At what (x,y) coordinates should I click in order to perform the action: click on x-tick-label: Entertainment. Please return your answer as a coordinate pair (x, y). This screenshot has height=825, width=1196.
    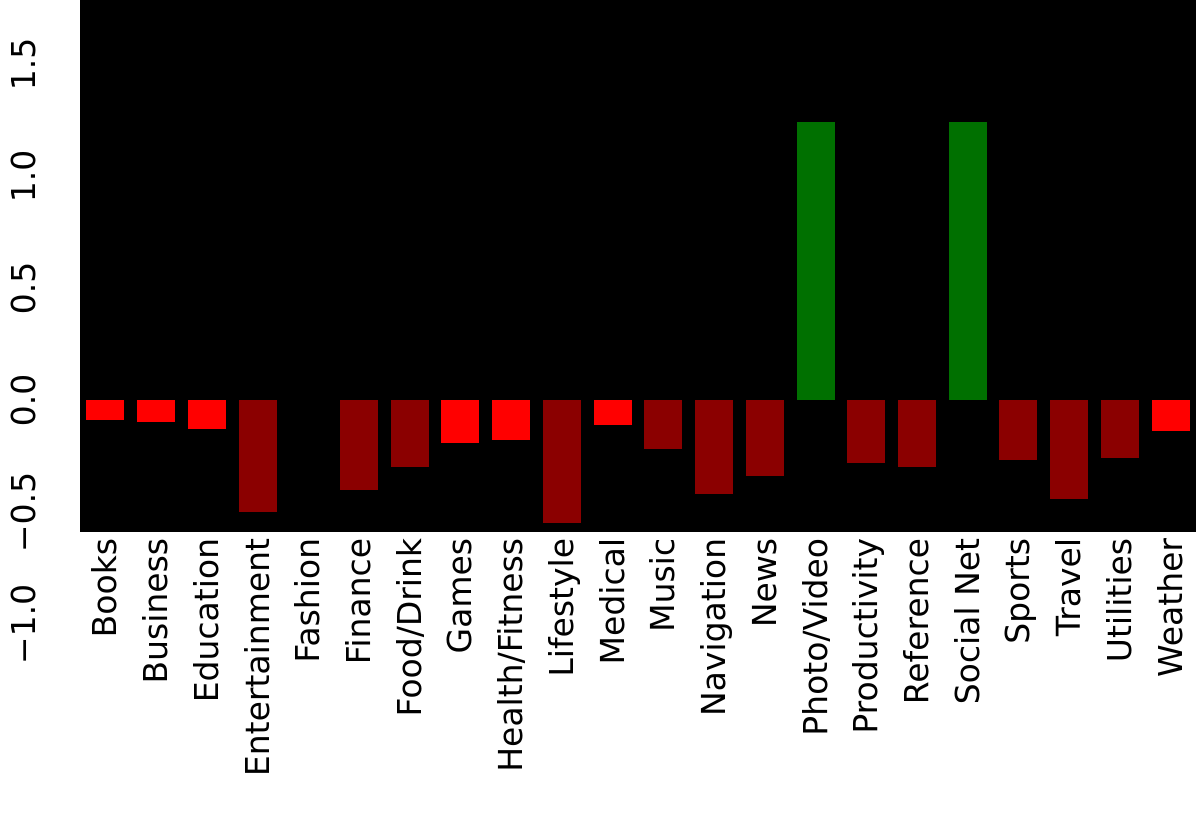
    Looking at the image, I should click on (257, 657).